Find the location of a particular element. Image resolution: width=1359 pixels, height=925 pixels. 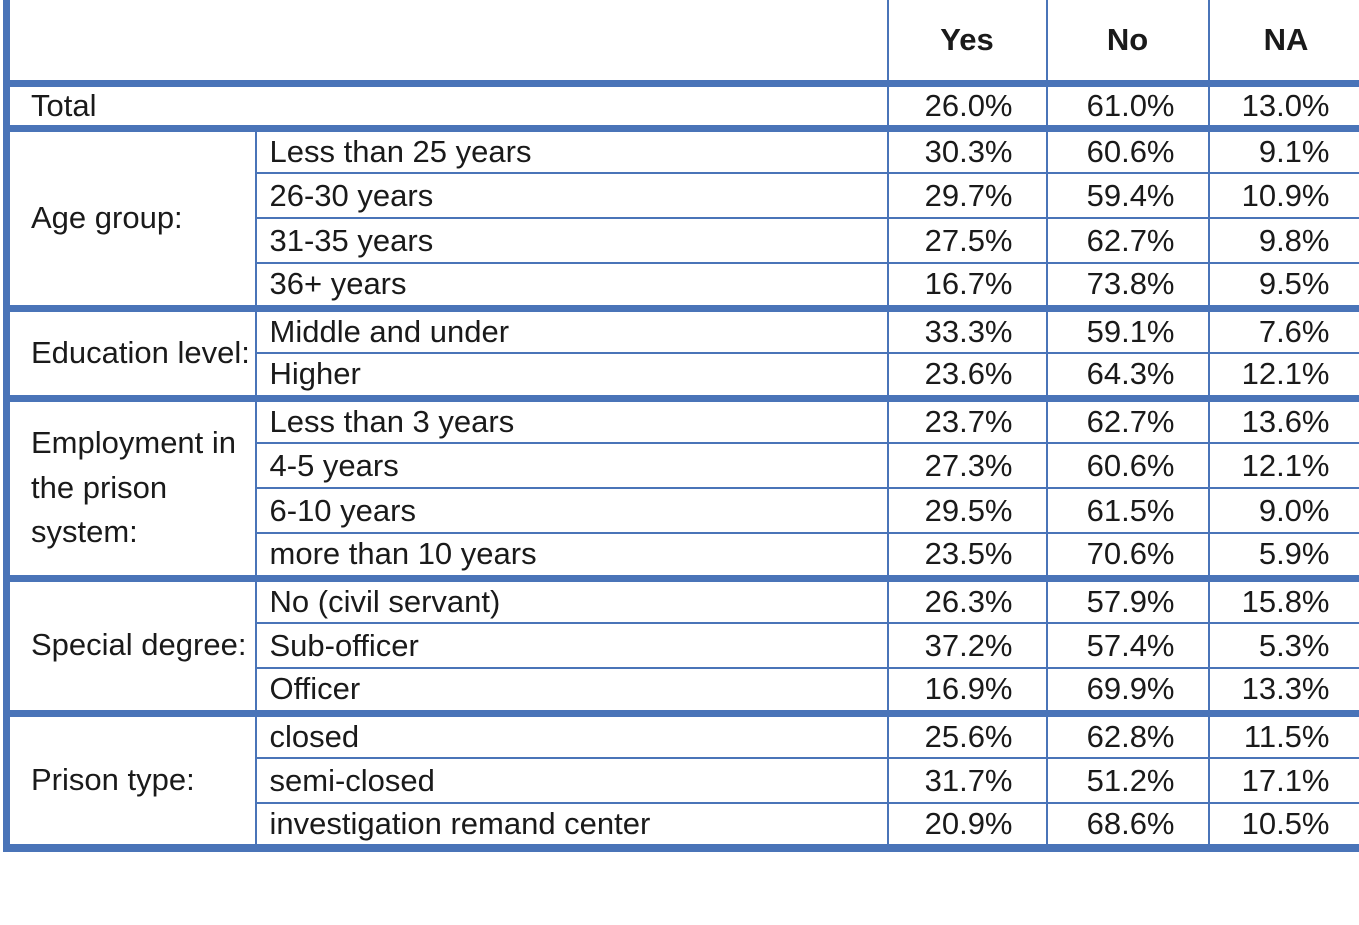

na-value: 9.0% is located at coordinates (1283, 510).